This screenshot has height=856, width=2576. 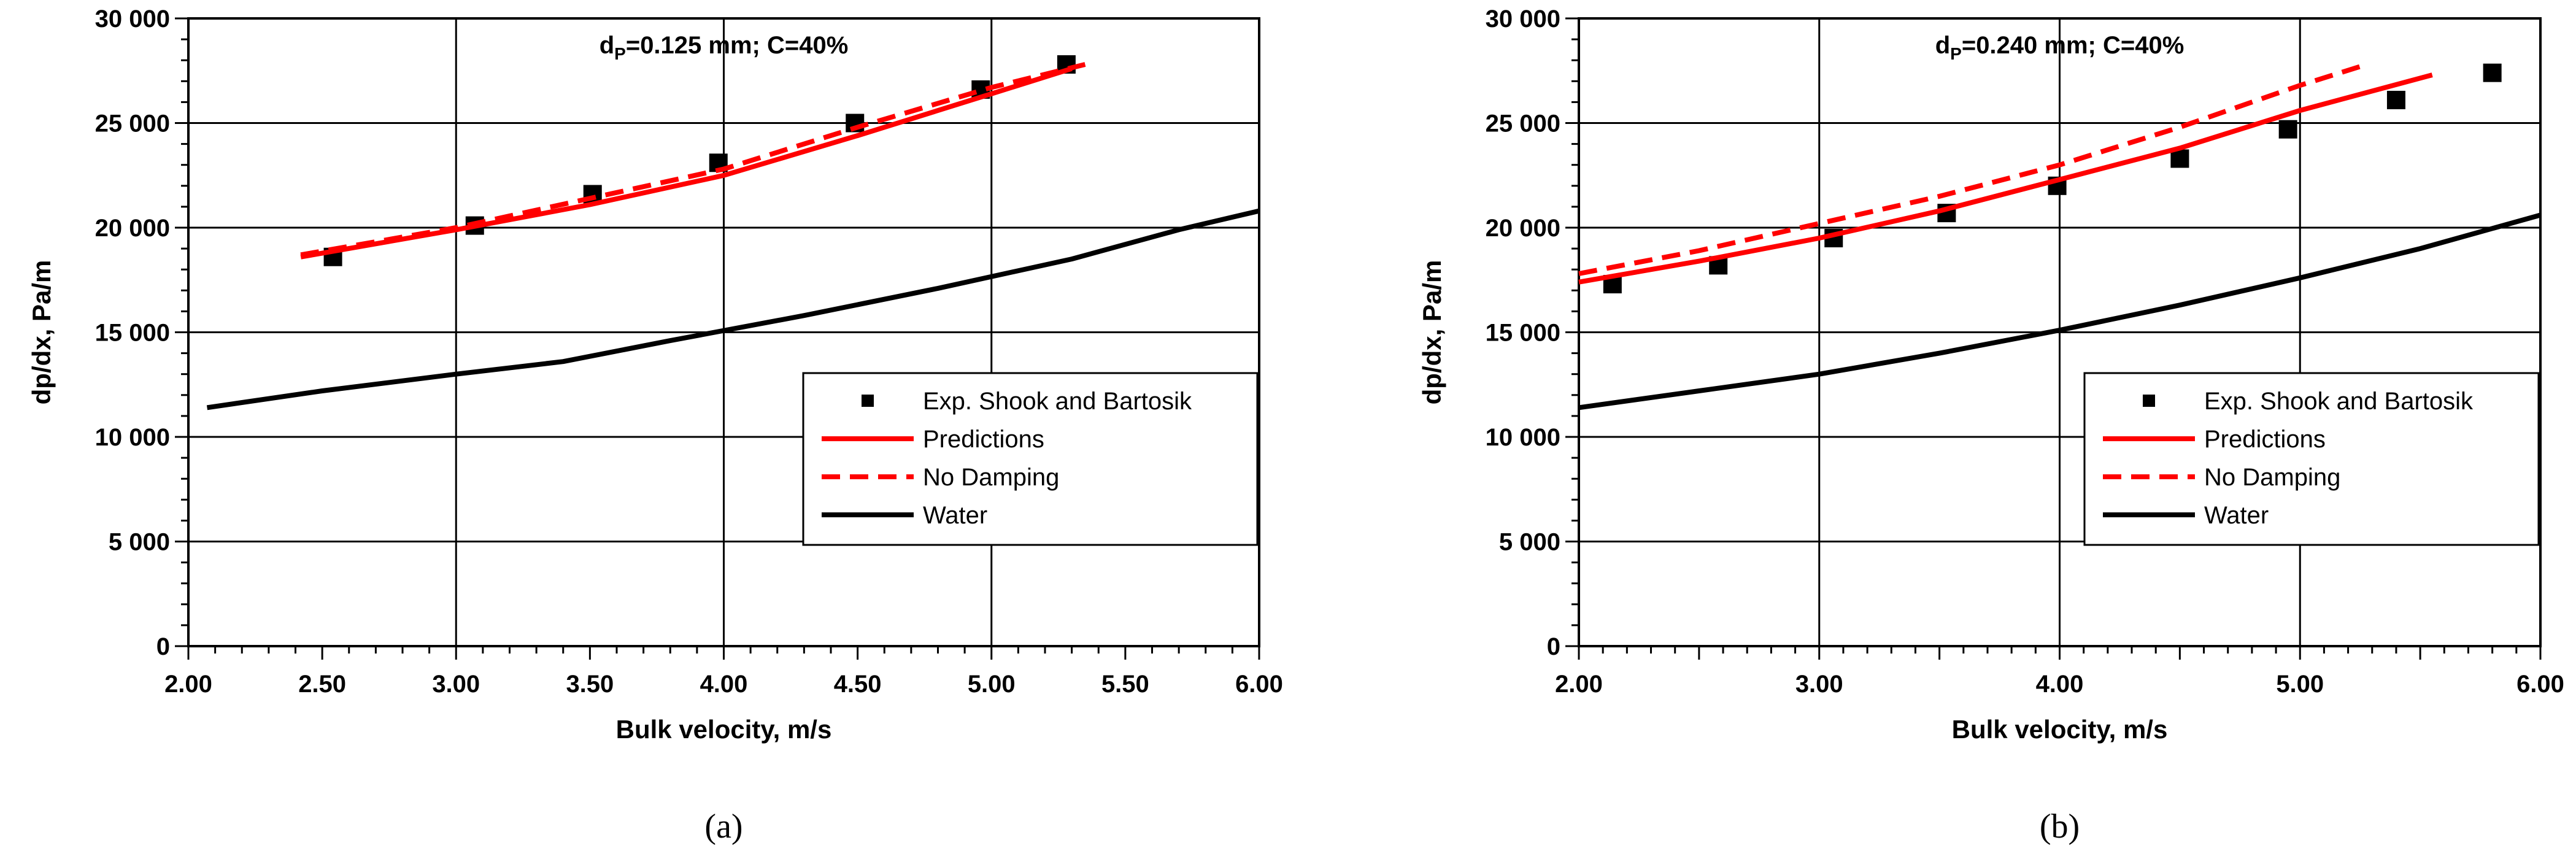 I want to click on chart-title: dP=0.240 mm; C=40%, so click(x=2060, y=47).